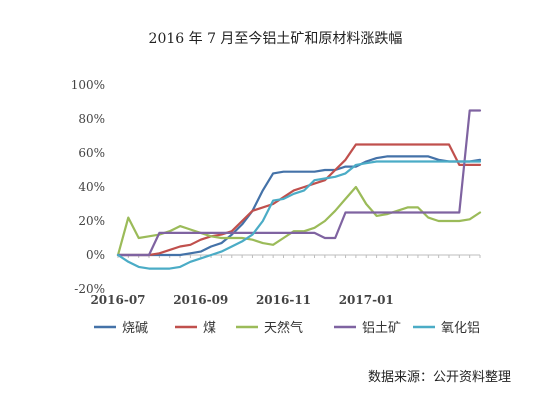  Describe the element at coordinates (283, 300) in the screenshot. I see `x-tick-label: 2016-11` at that location.